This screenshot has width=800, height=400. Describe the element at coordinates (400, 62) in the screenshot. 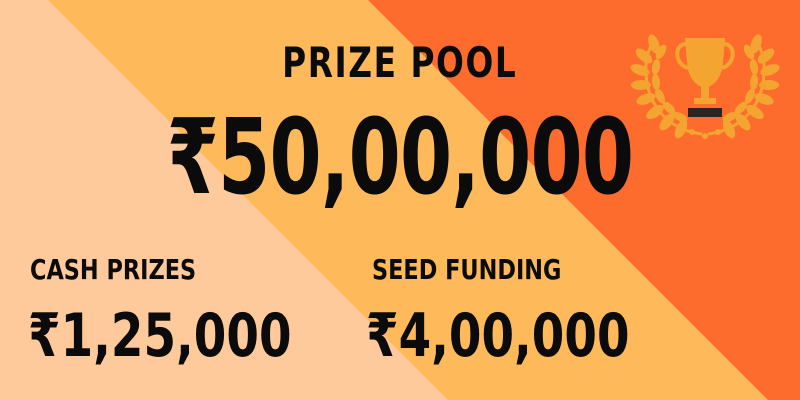

I see `prize-pool-title: PRIZE POOL` at that location.